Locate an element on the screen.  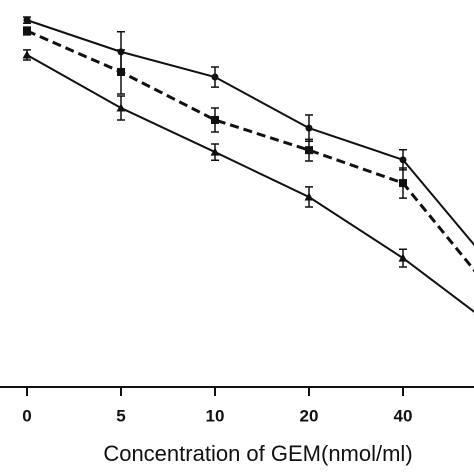
x-tick-label: 40 is located at coordinates (403, 415).